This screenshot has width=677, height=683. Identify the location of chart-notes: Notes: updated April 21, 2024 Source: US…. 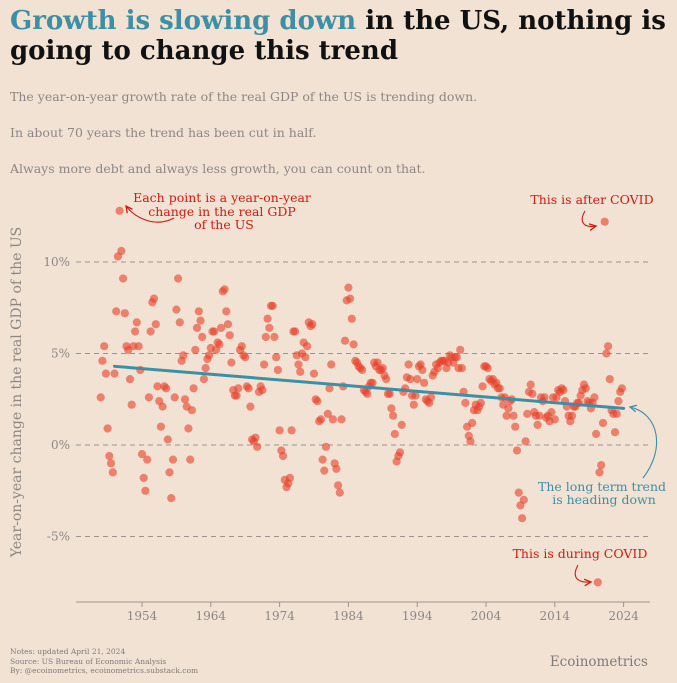
(104, 661).